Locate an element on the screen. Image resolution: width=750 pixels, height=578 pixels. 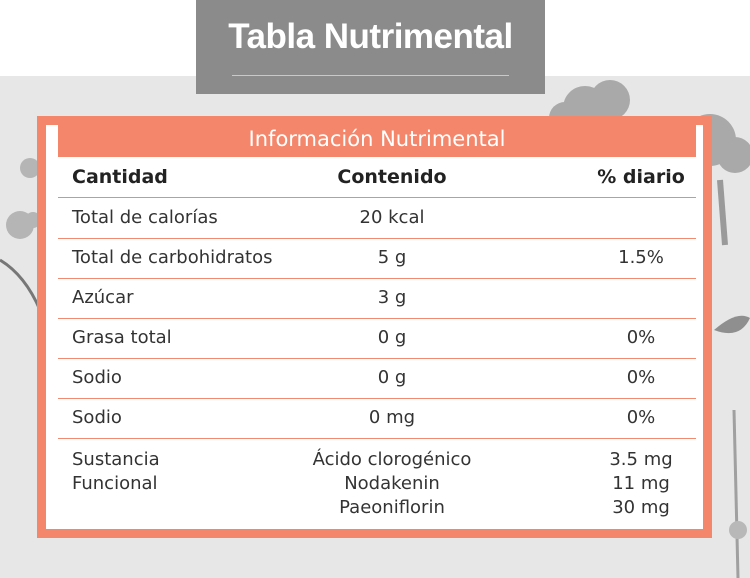
plant-leaf-illustration is located at coordinates (732, 446).